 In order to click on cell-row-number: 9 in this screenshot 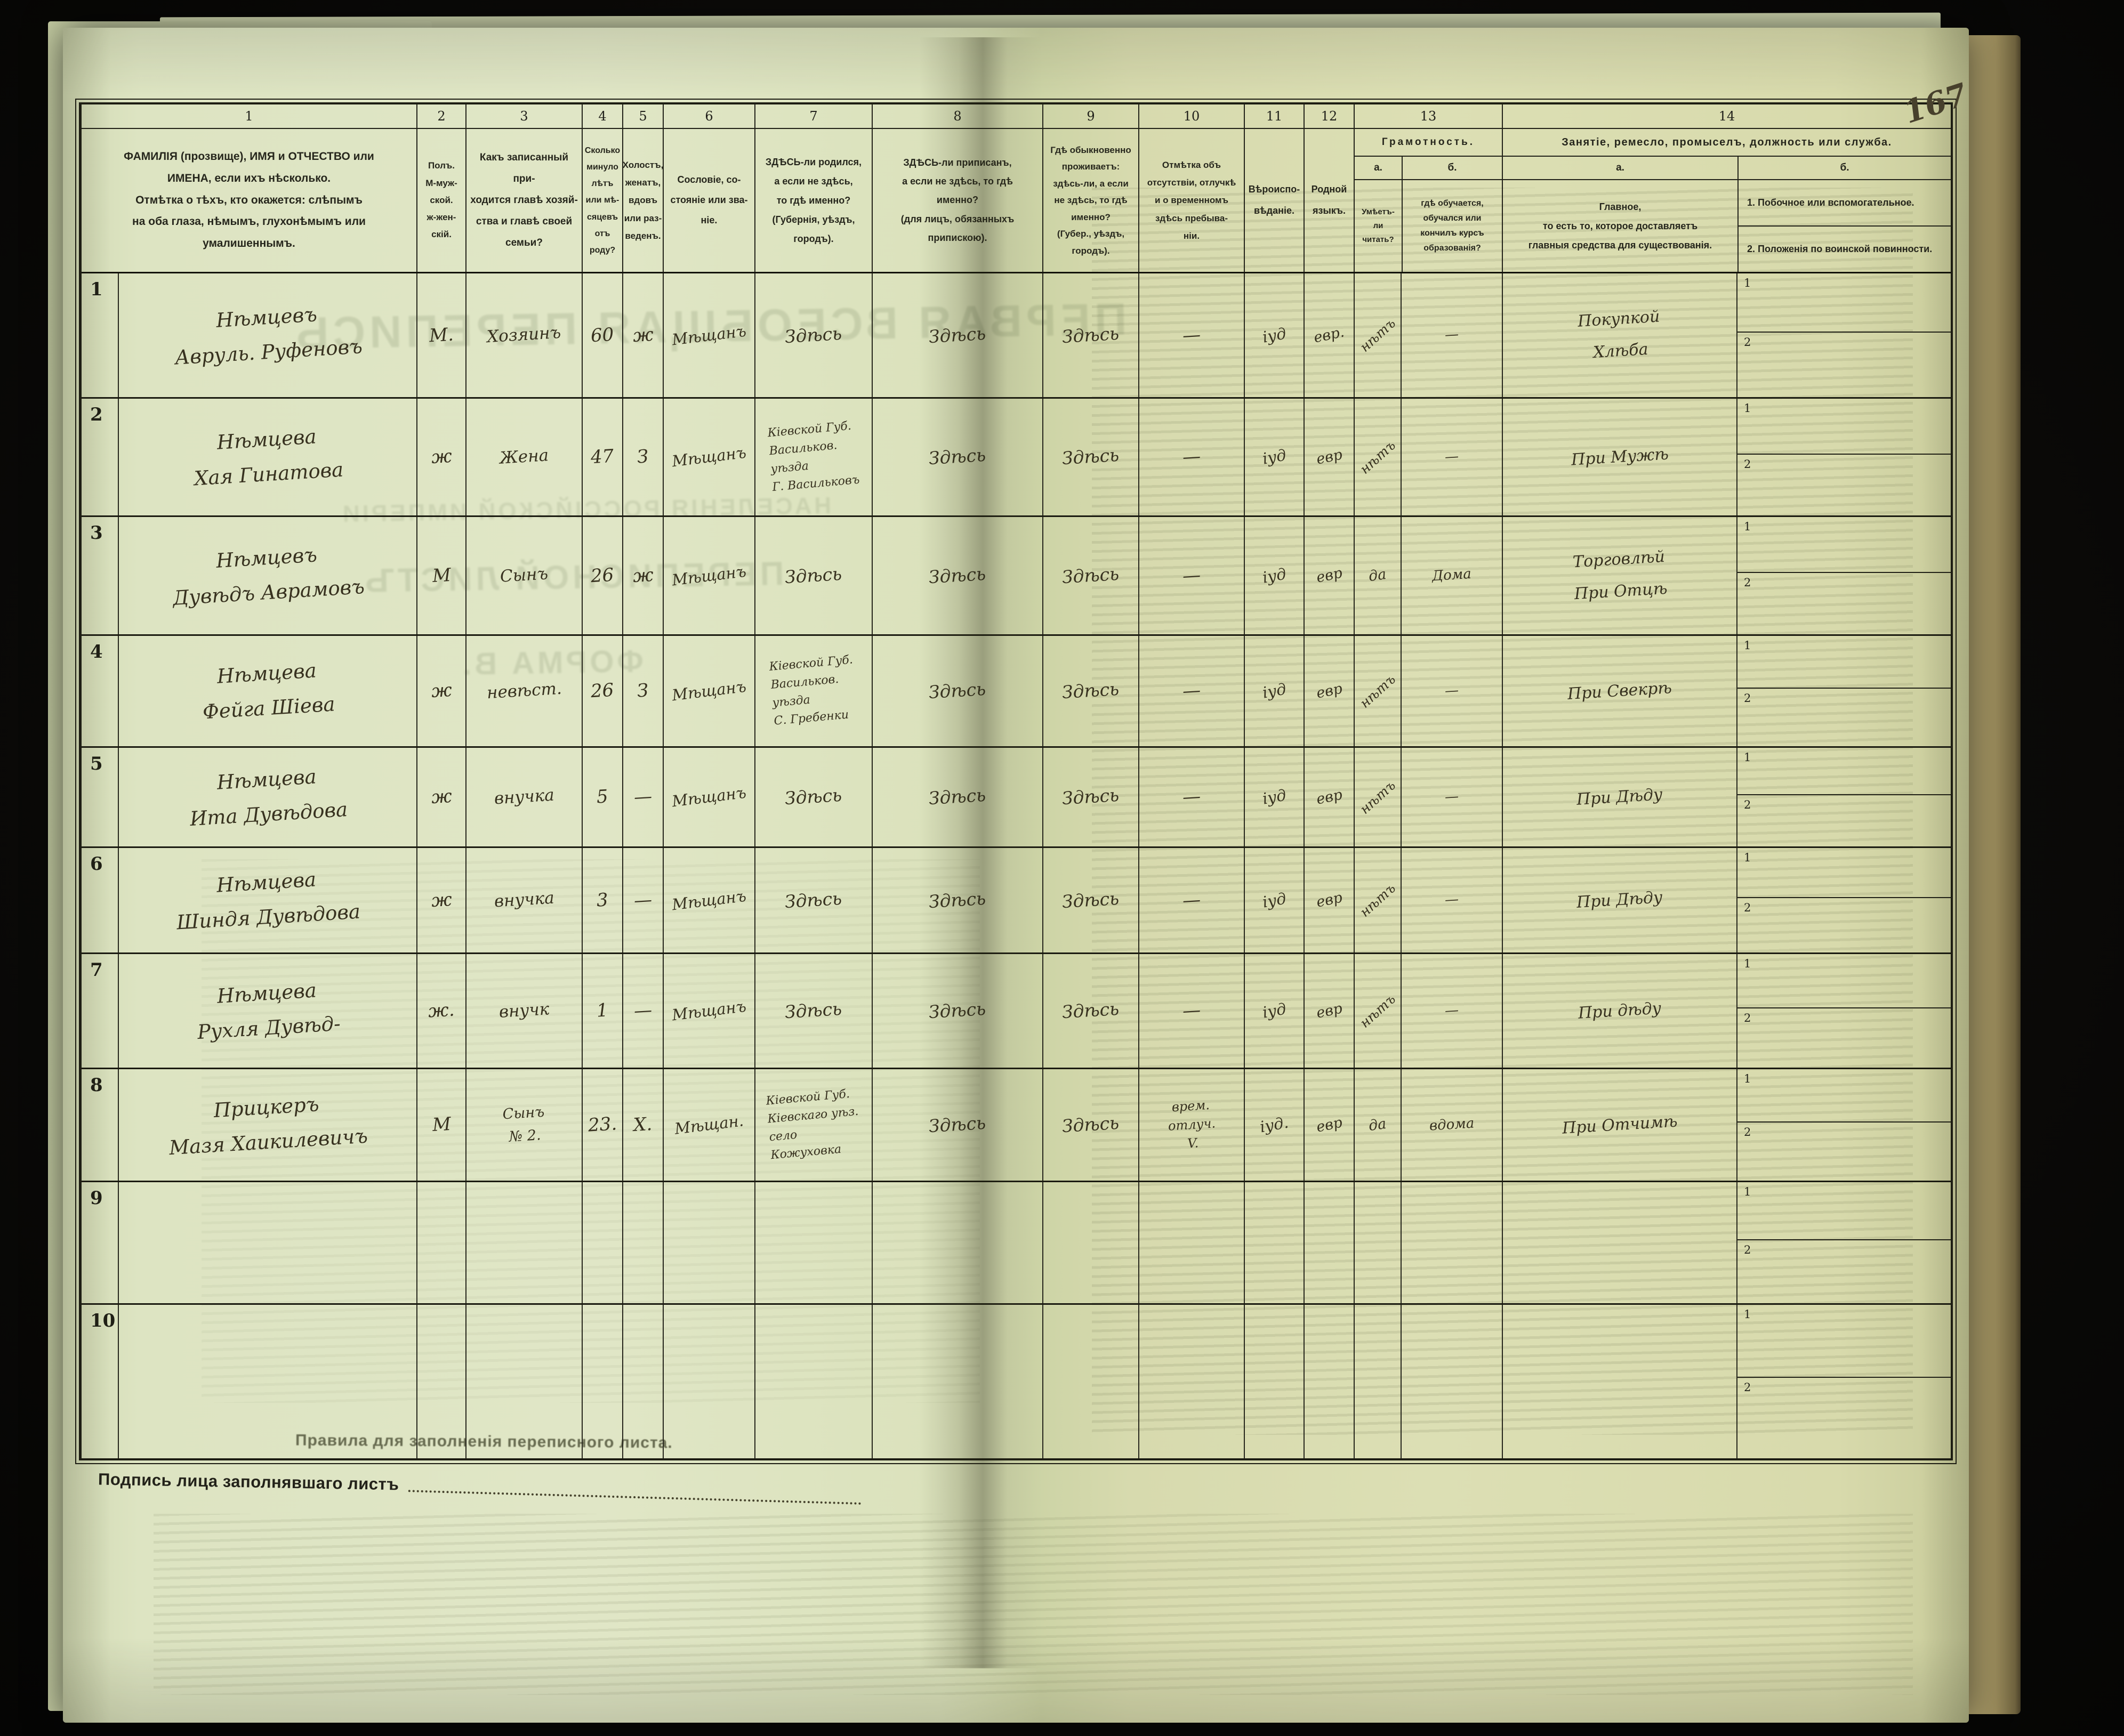, I will do `click(100, 1242)`.